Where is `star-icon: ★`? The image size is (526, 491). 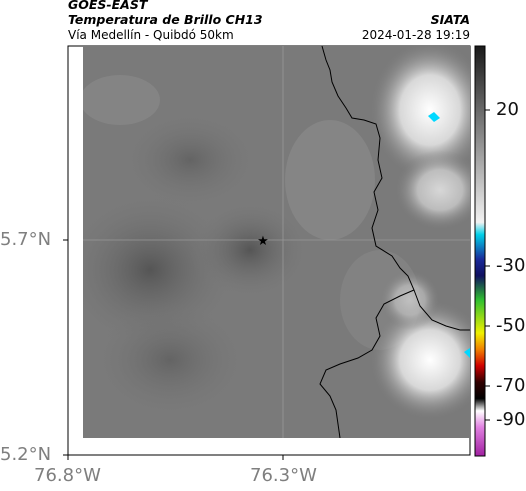 star-icon: ★ is located at coordinates (263, 241).